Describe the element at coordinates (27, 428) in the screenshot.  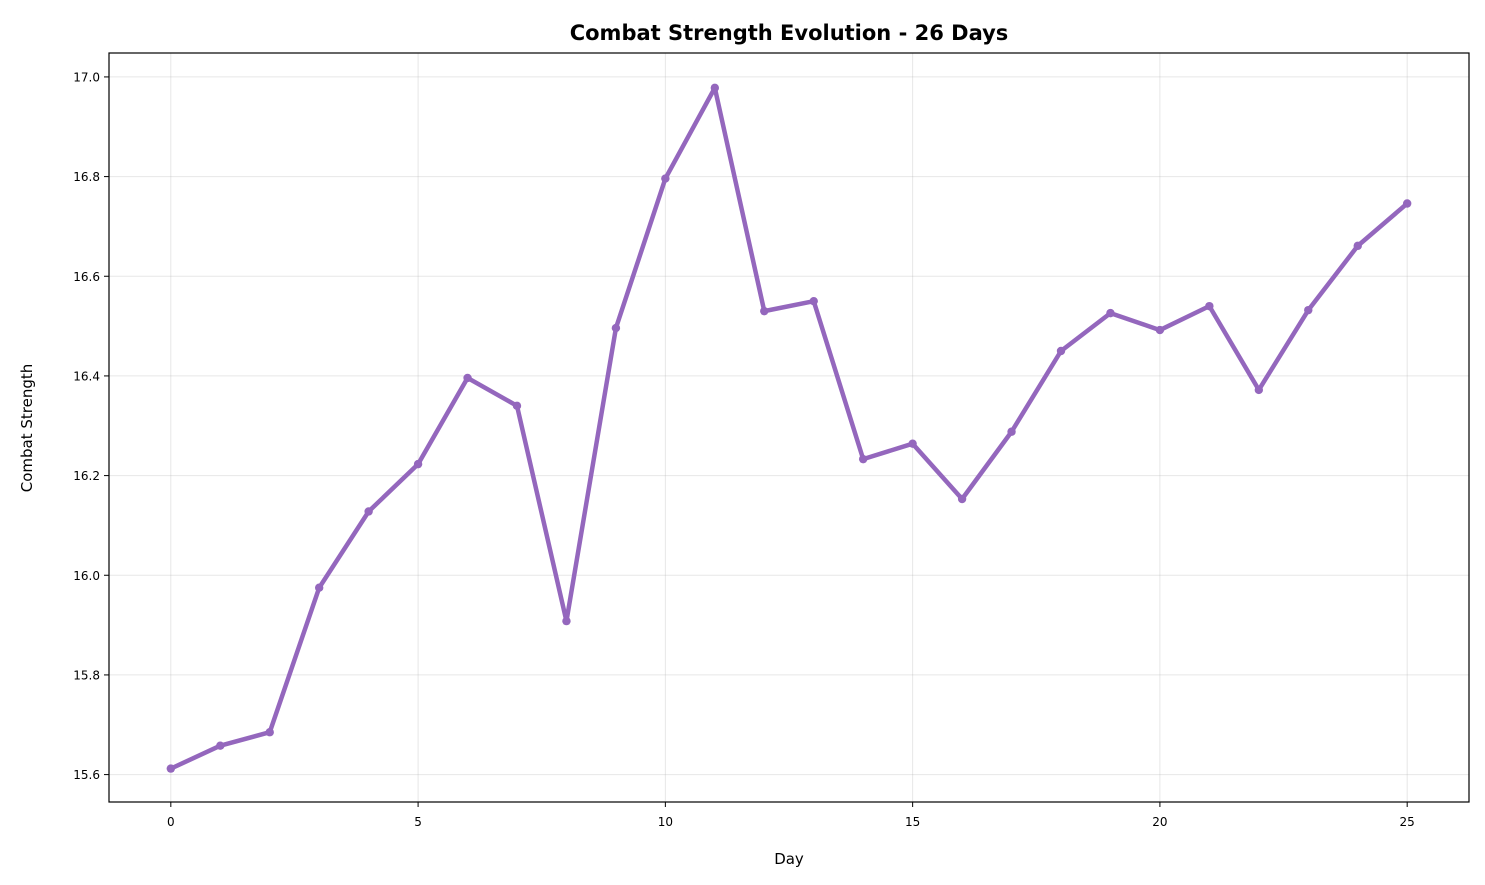
I see `y-axis-label: Combat Strength` at that location.